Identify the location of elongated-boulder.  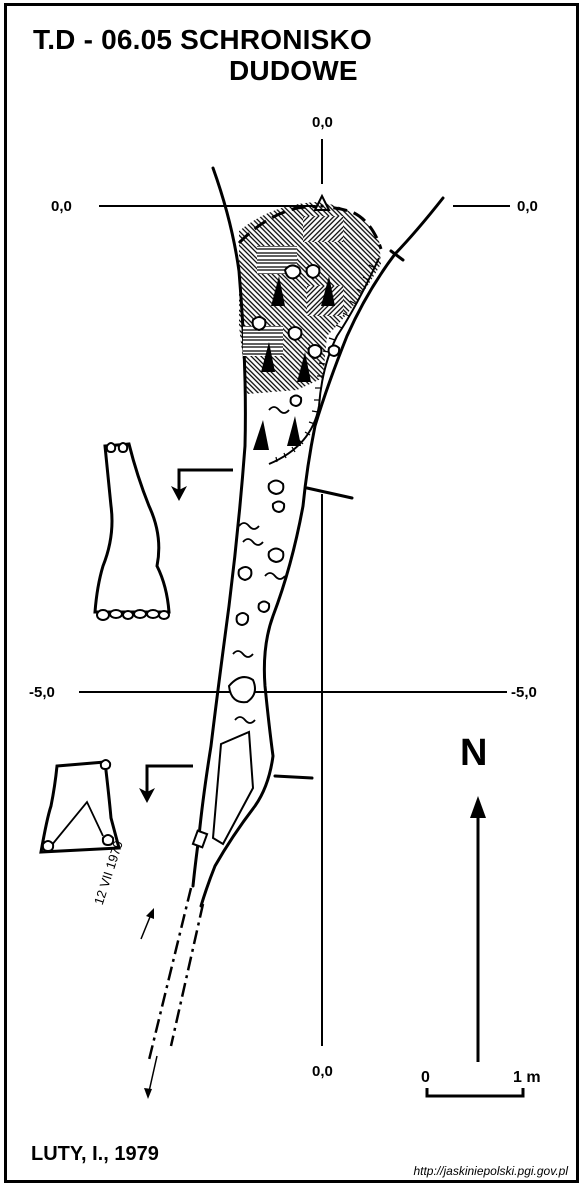
(233, 788).